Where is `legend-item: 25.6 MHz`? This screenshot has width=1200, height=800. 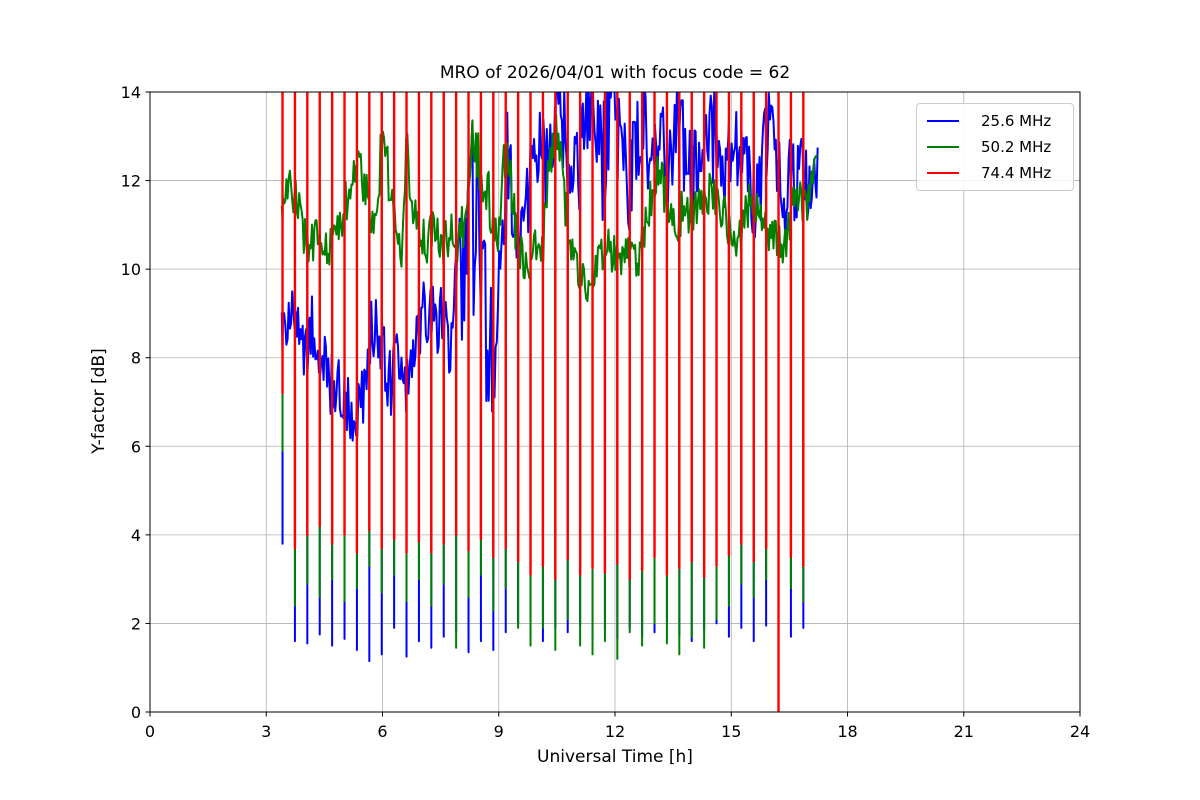
legend-item: 25.6 MHz is located at coordinates (995, 121).